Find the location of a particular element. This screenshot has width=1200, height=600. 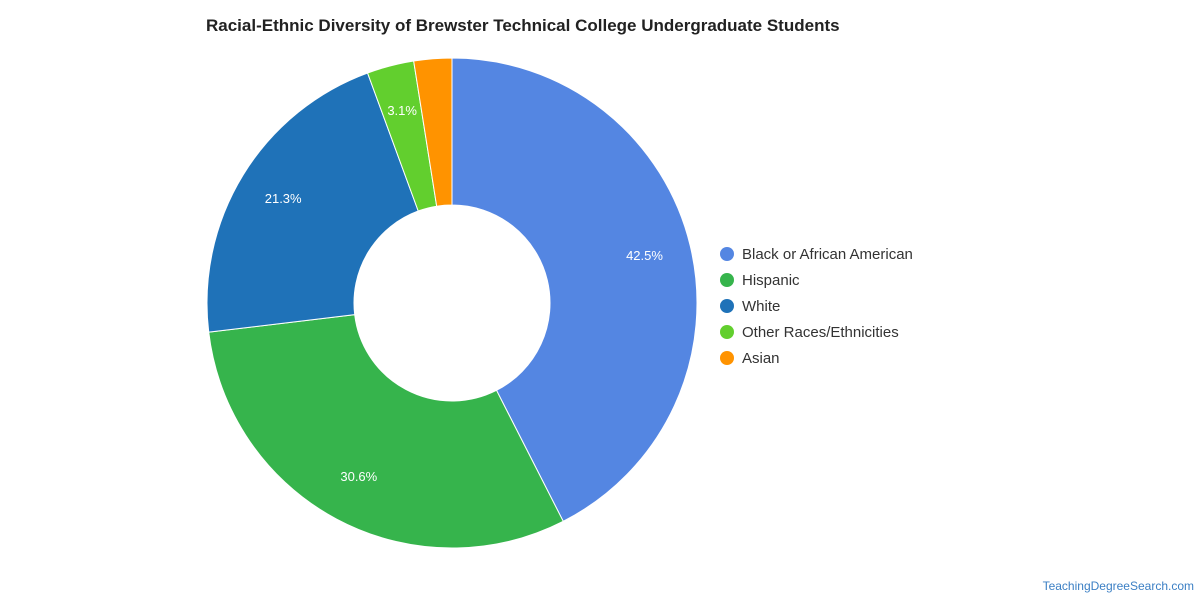

slice-data-label-2: 21.3% is located at coordinates (283, 198).